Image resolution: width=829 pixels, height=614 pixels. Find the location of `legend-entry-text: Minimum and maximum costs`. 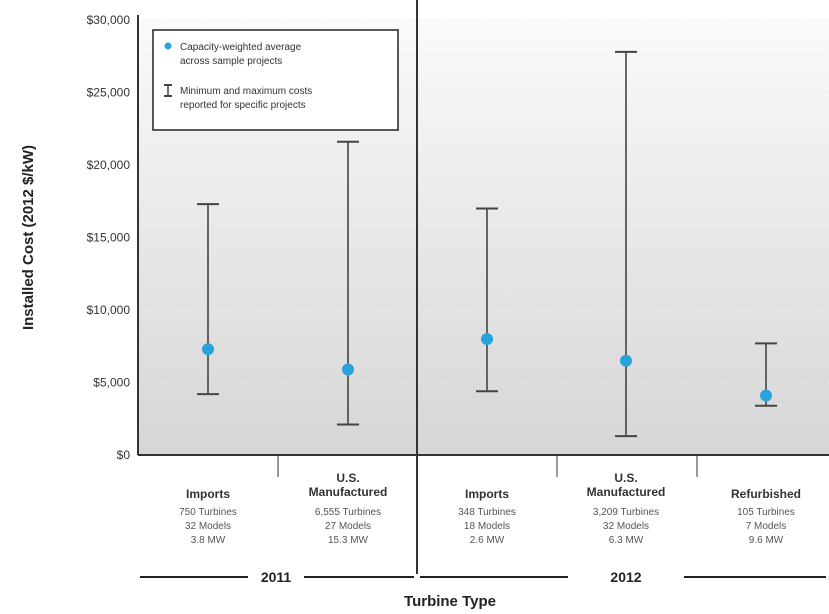

legend-entry-text: Minimum and maximum costs is located at coordinates (246, 91).